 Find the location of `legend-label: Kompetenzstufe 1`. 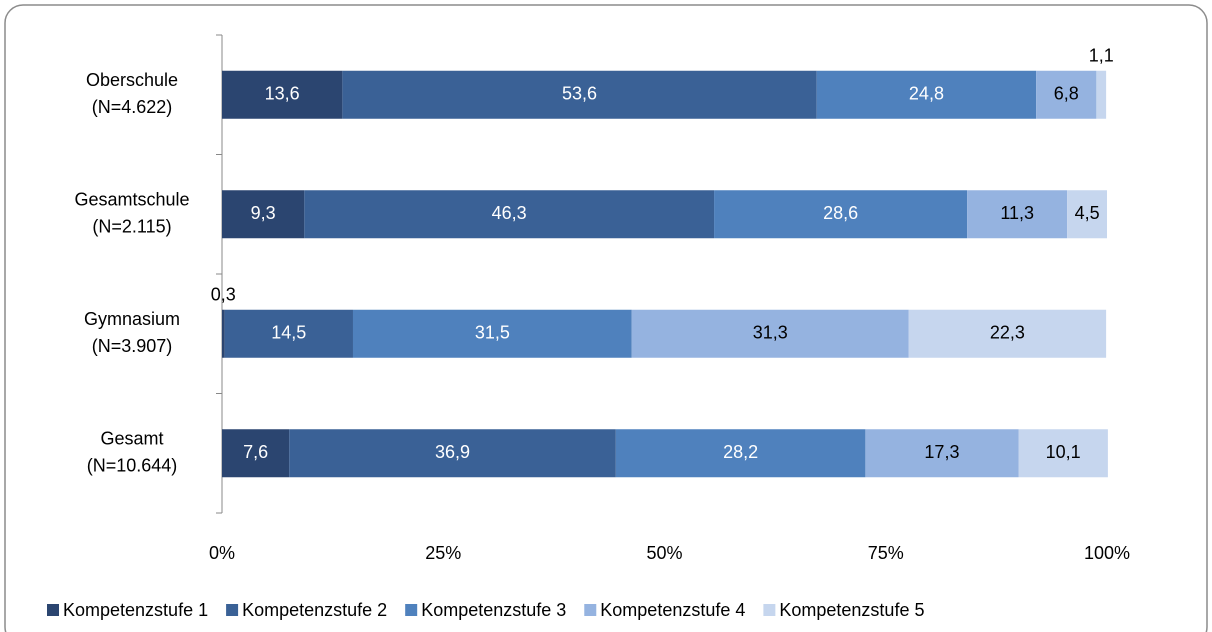

legend-label: Kompetenzstufe 1 is located at coordinates (135, 610).